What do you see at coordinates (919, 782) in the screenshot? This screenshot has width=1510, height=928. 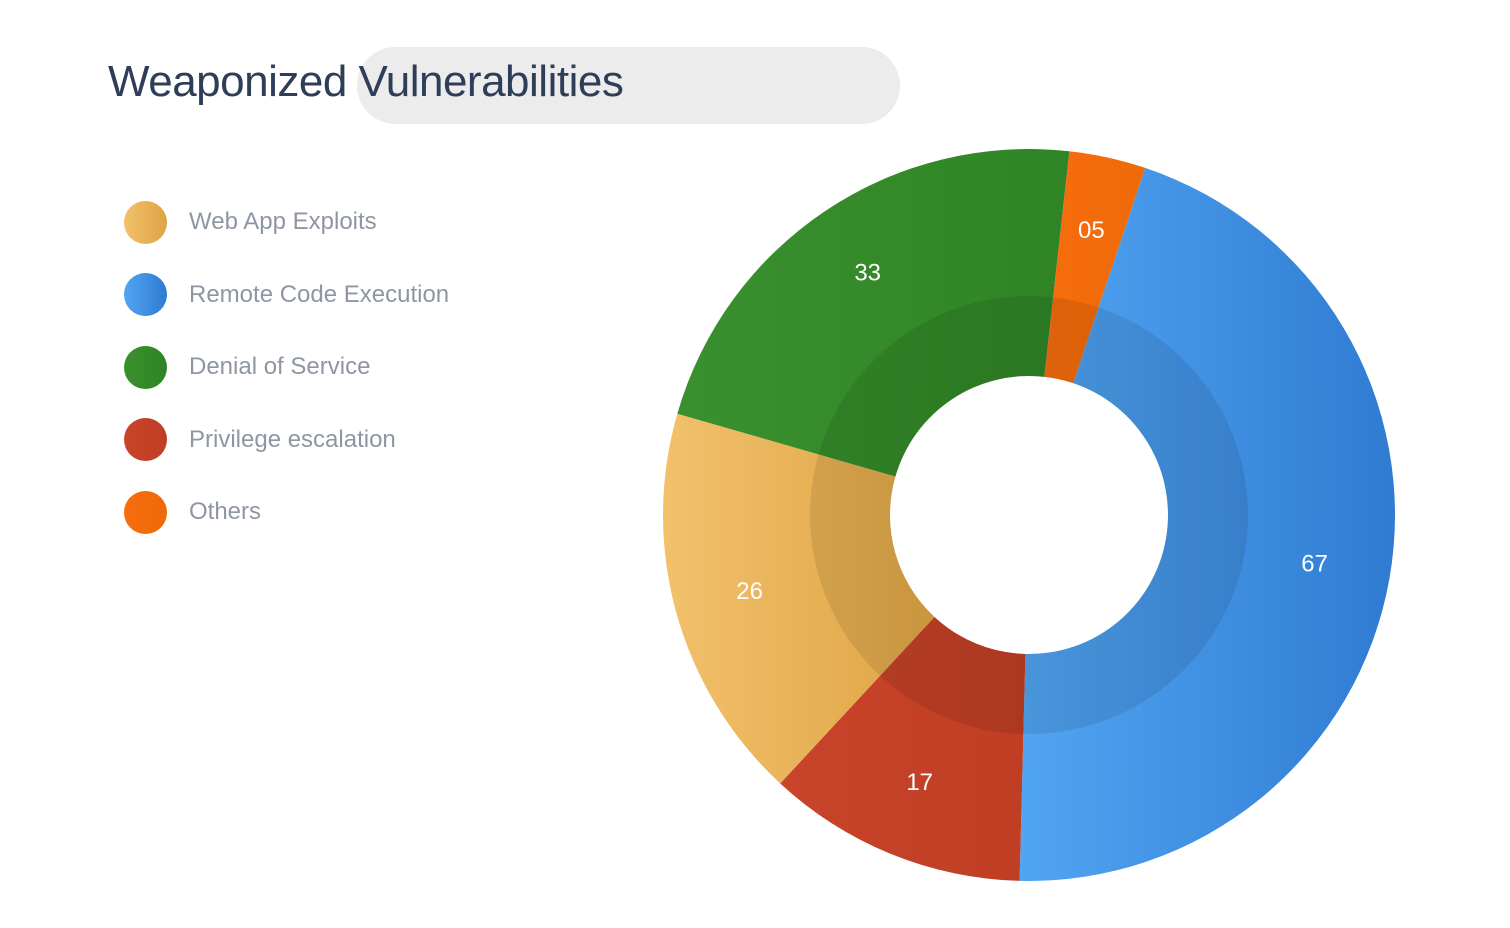 I see `data-label-privilege-escalation: 17` at bounding box center [919, 782].